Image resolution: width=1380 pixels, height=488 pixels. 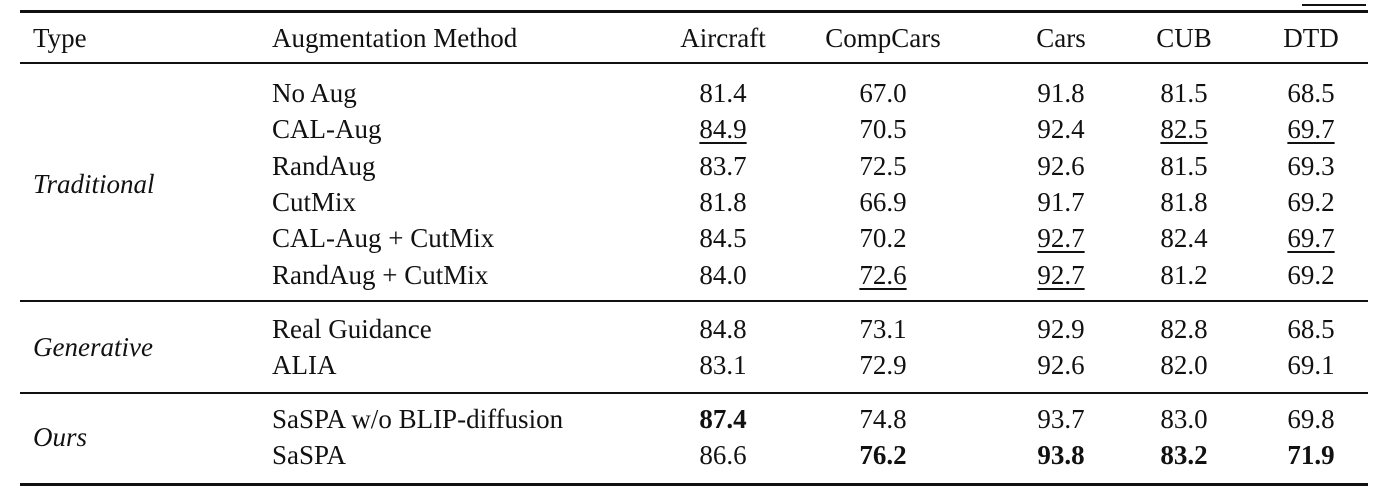 What do you see at coordinates (1184, 38) in the screenshot?
I see `column-header: CUB` at bounding box center [1184, 38].